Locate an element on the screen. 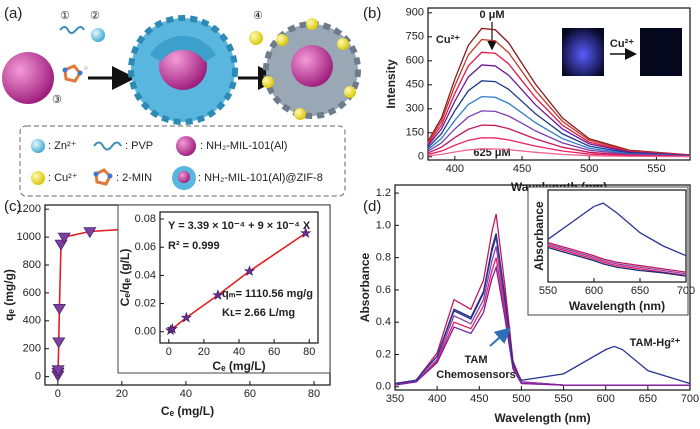 Image resolution: width=700 pixels, height=429 pixels. legend-text: : Zn²⁺ is located at coordinates (62, 146).